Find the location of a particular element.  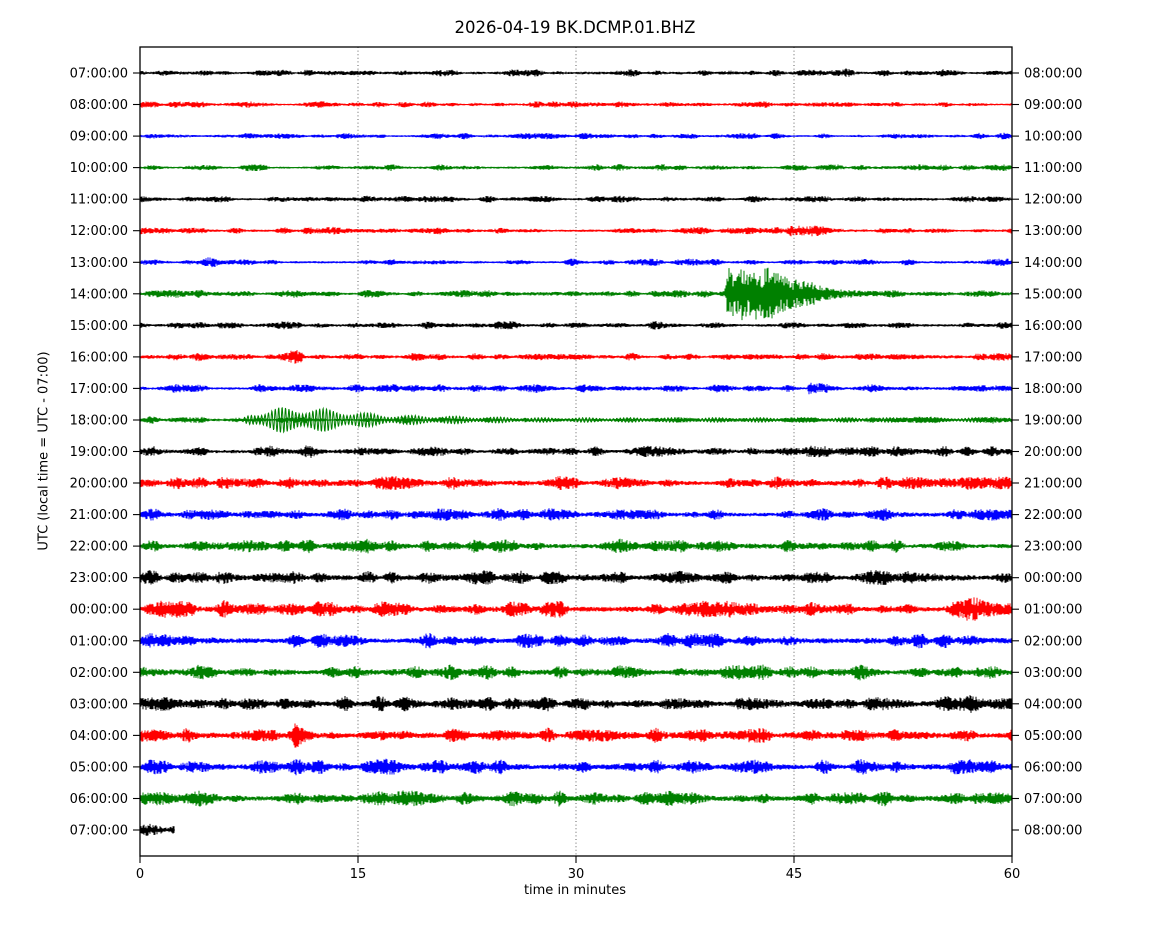

right-tick-label-19: 03:00:00 is located at coordinates (1053, 673).